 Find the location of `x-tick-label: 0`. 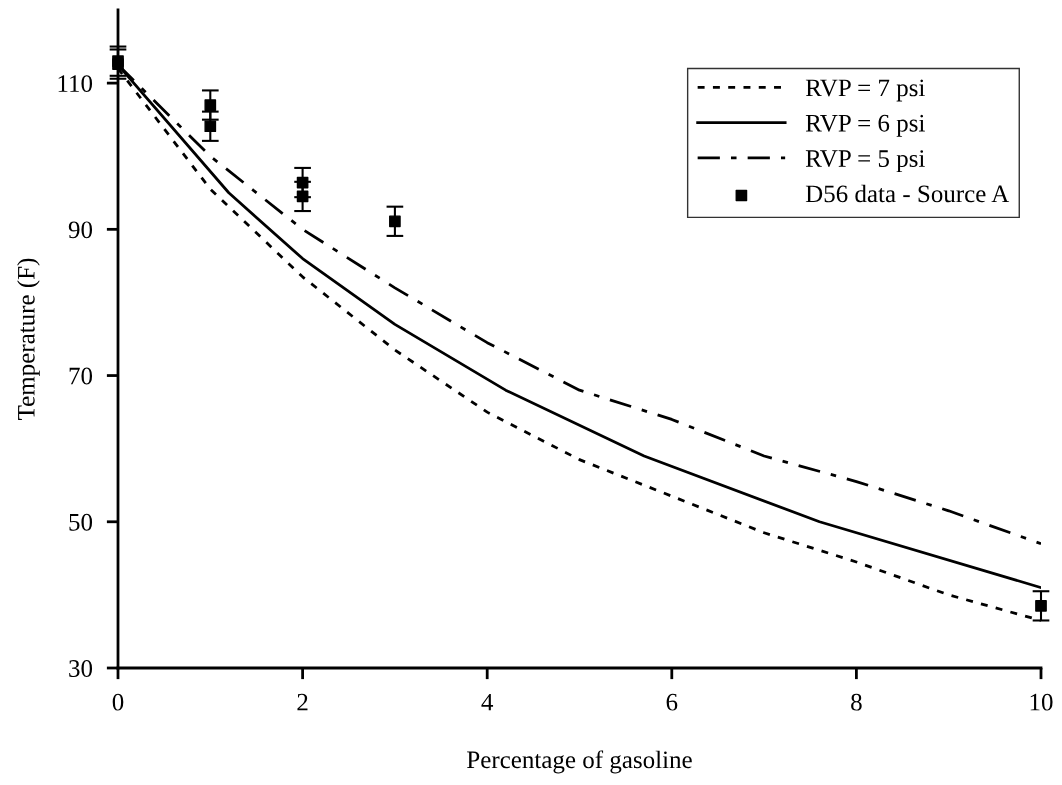

x-tick-label: 0 is located at coordinates (118, 702).